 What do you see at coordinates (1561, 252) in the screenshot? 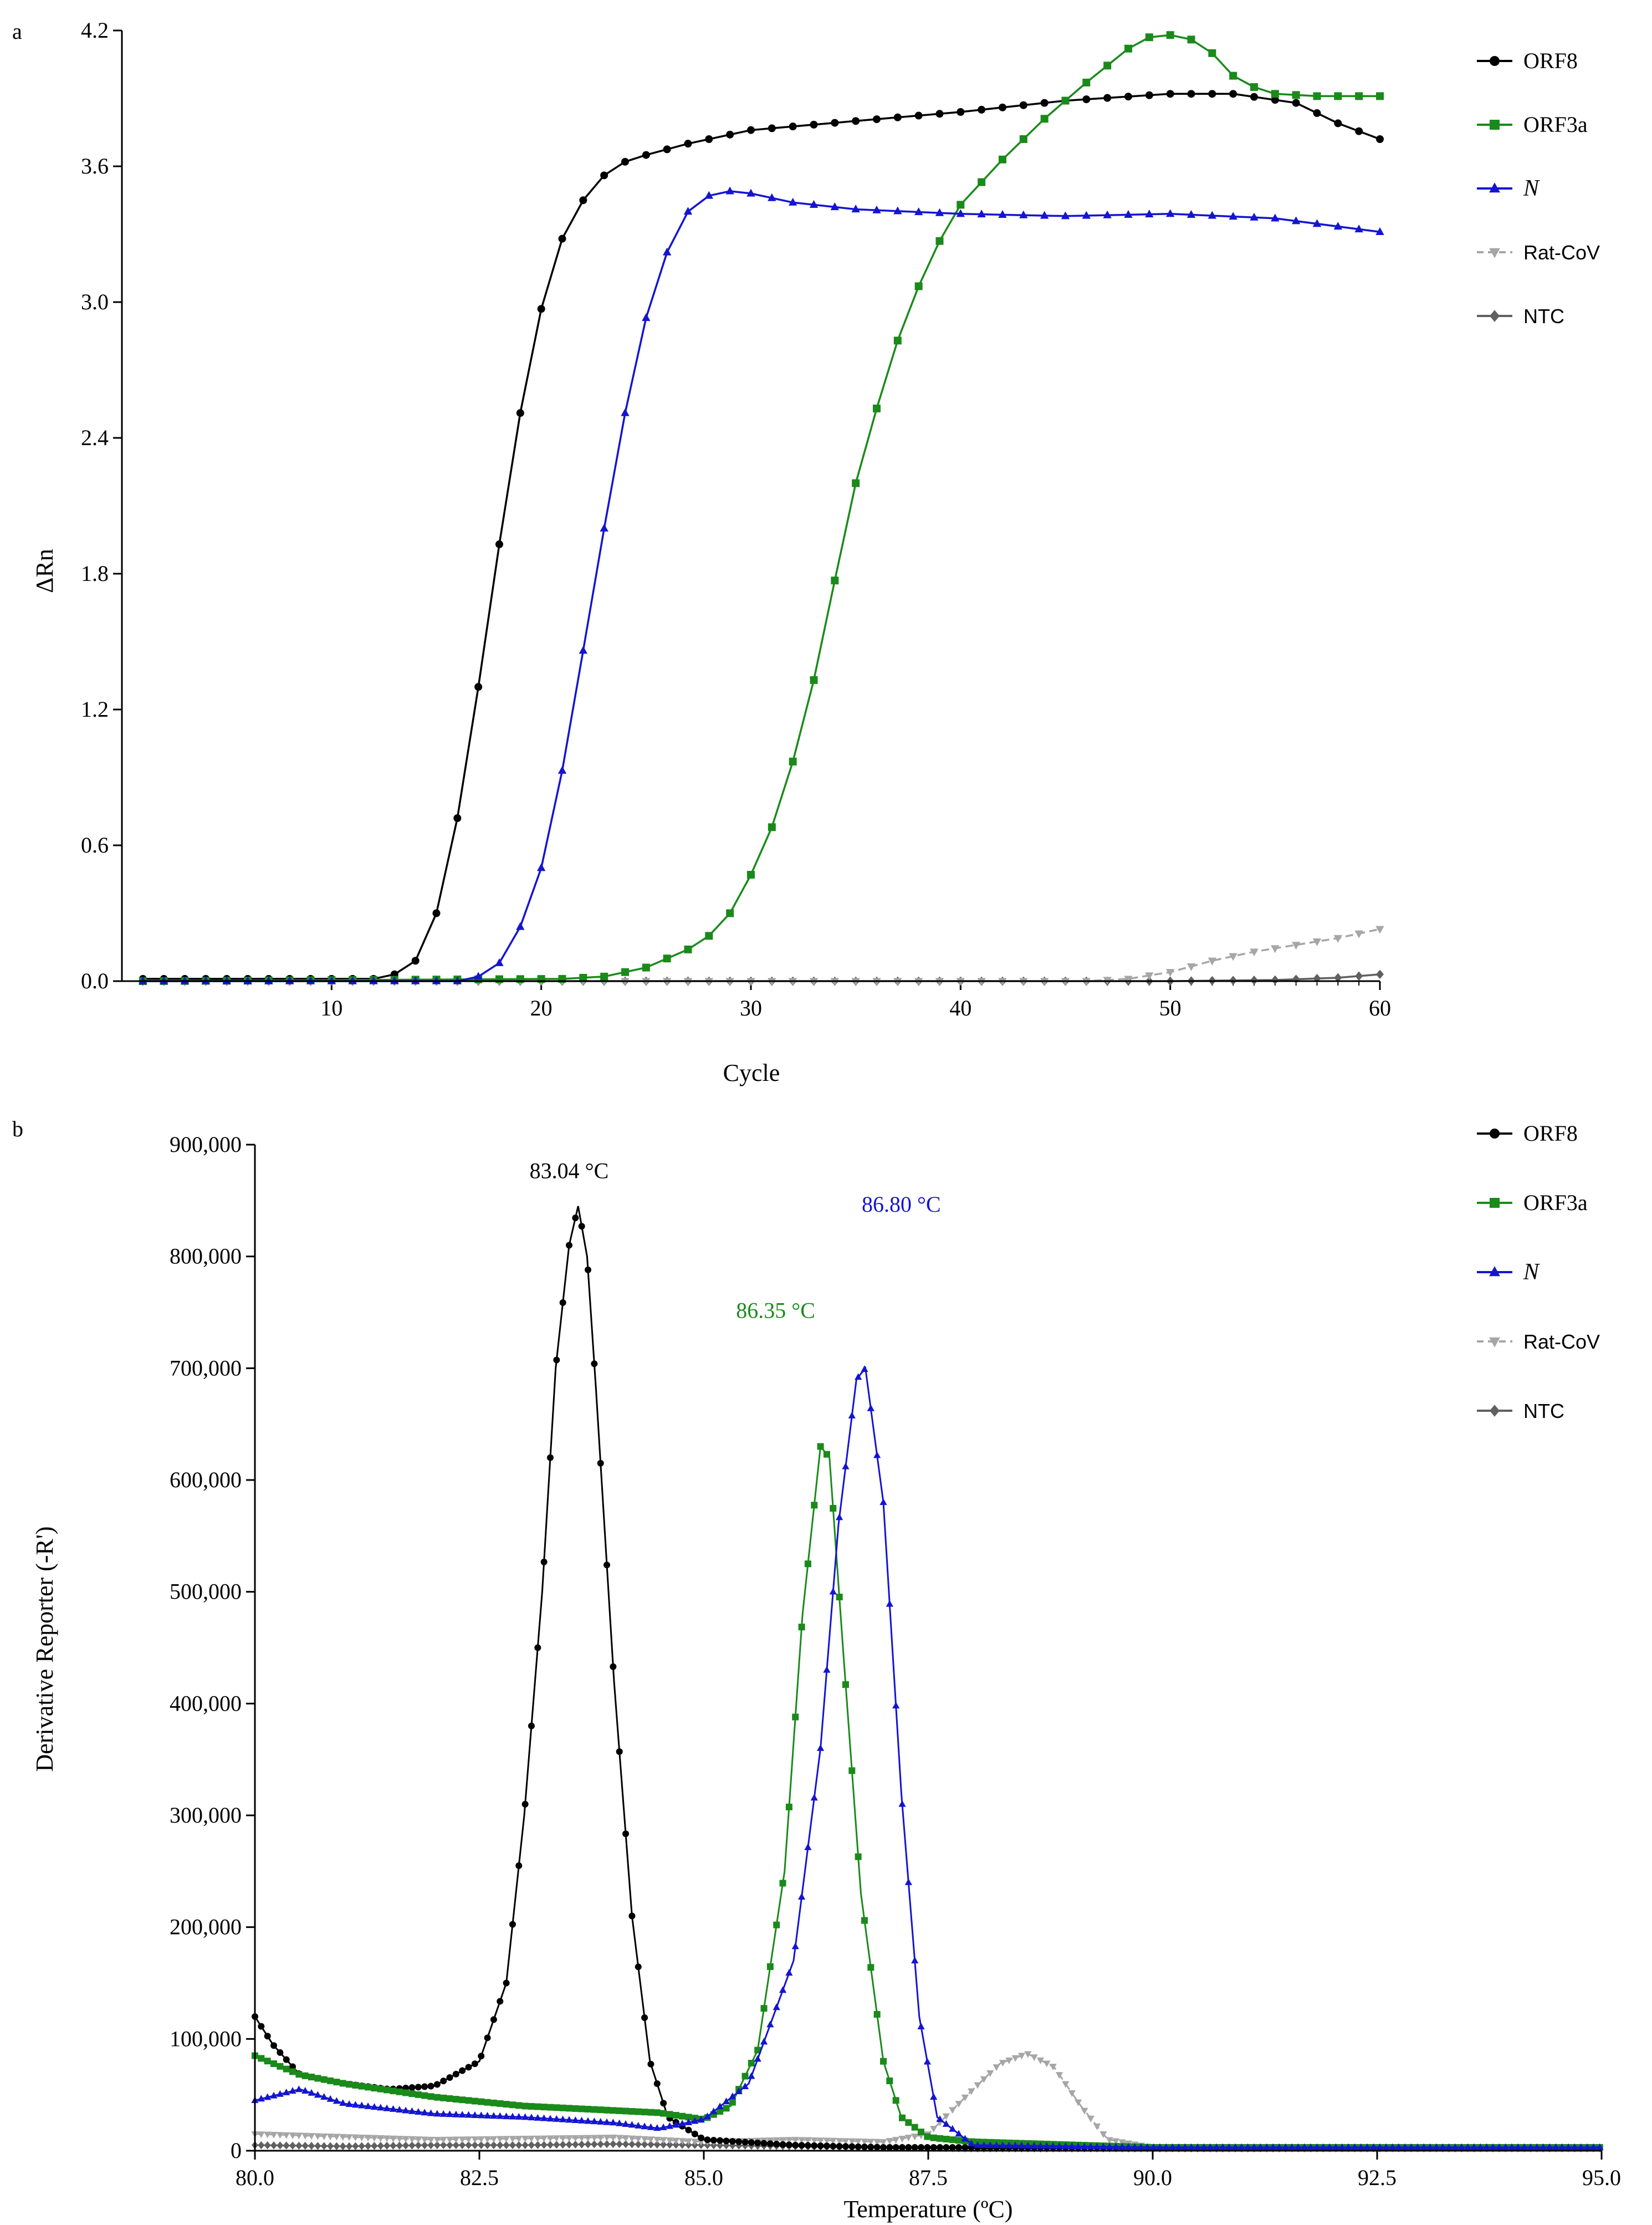
I see `legend-label-rat-cov: Rat-CoV` at bounding box center [1561, 252].